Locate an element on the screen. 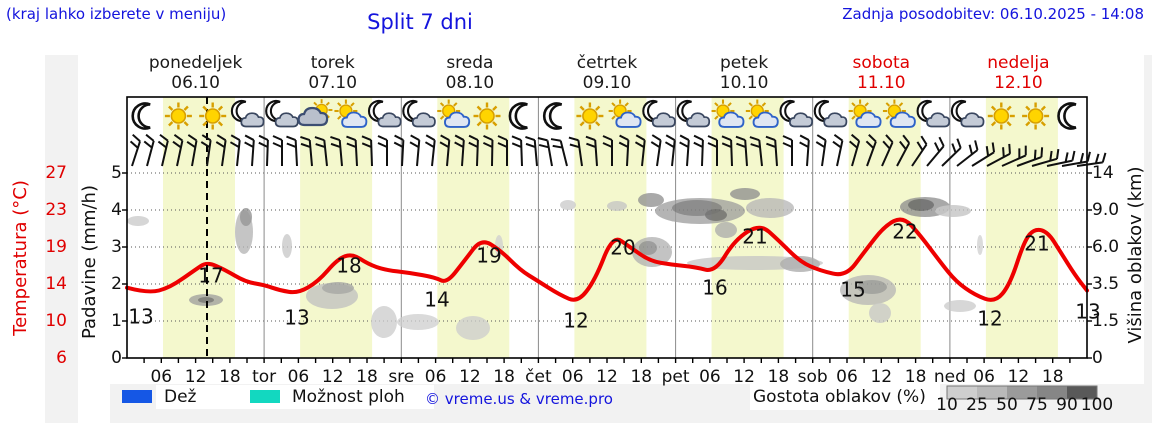  day-name: nedelja is located at coordinates (1018, 63).